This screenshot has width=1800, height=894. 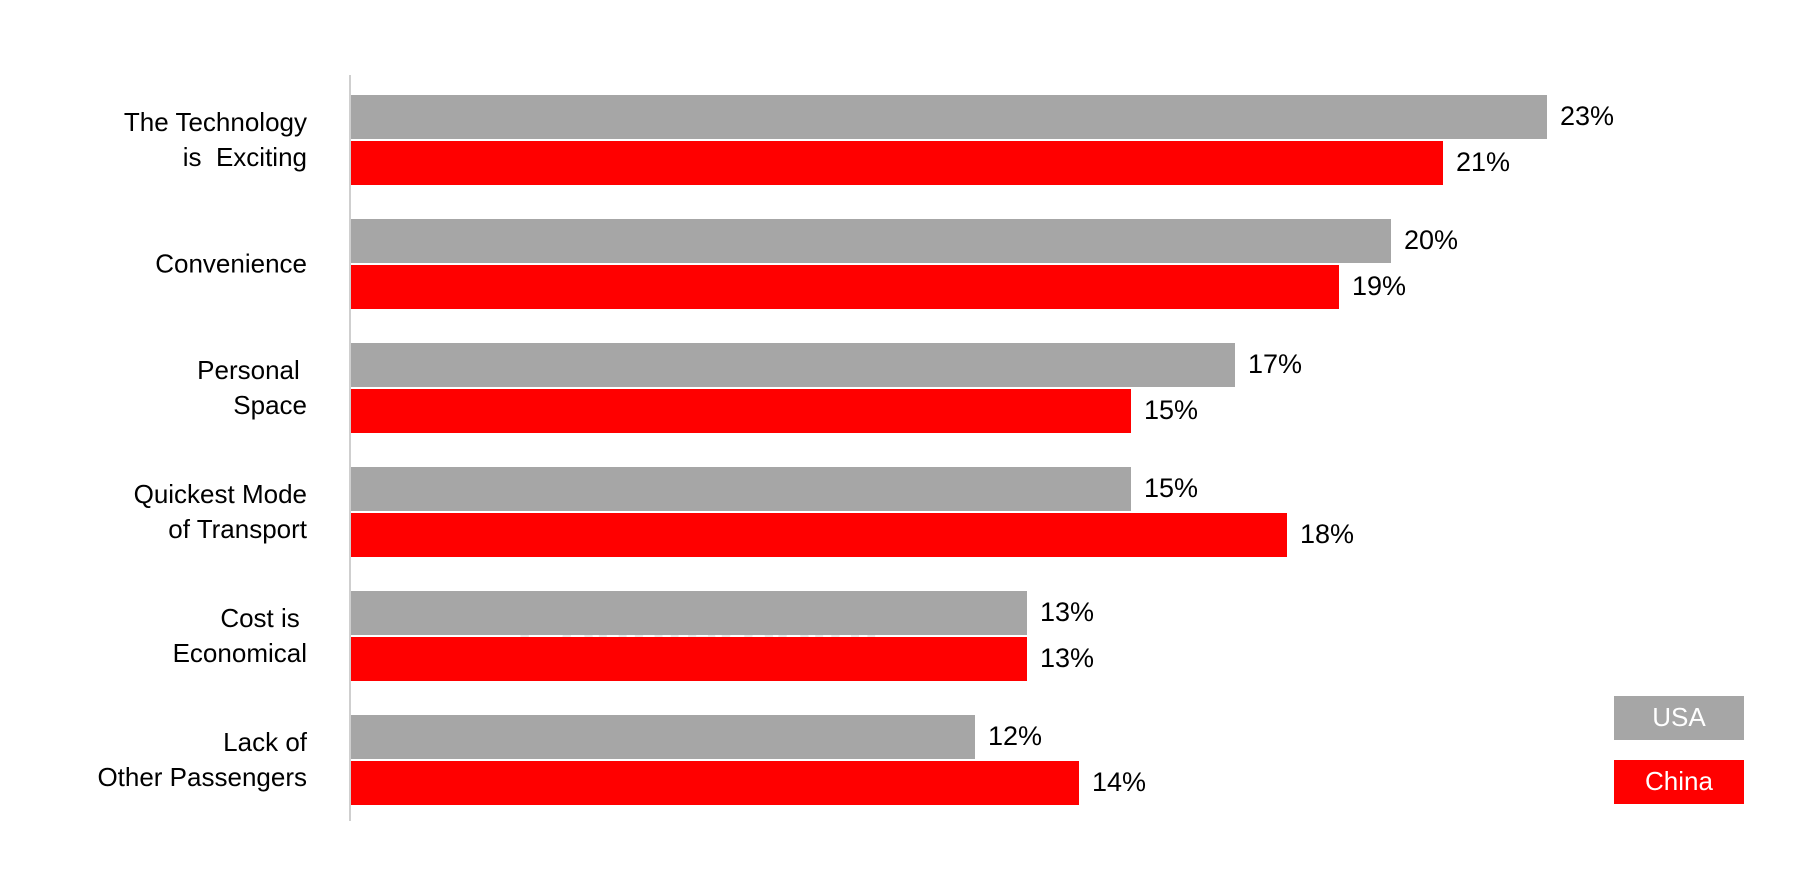 What do you see at coordinates (1483, 162) in the screenshot?
I see `value-label: 21%` at bounding box center [1483, 162].